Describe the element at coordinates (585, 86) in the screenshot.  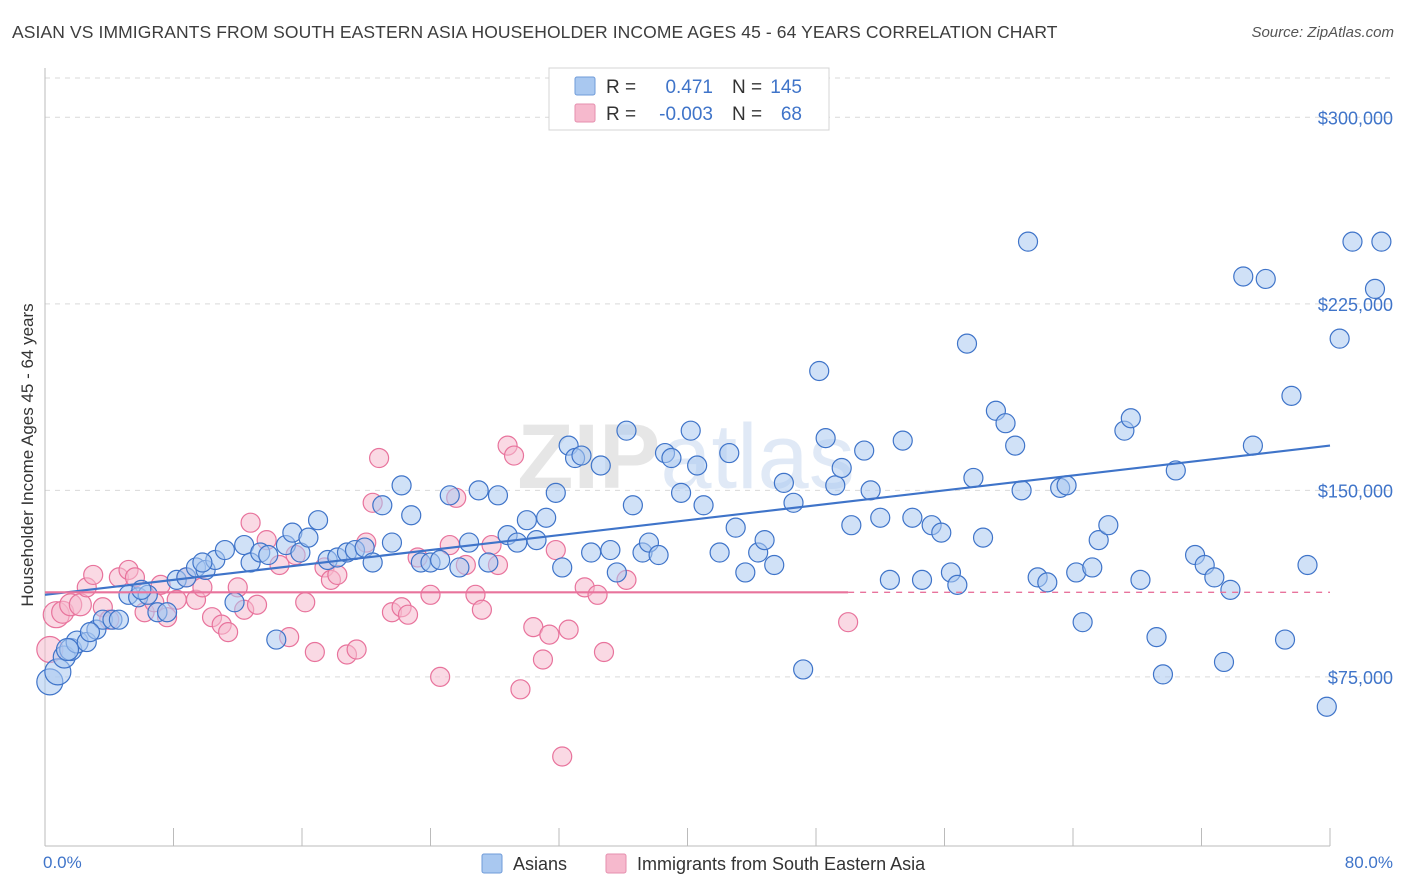
I see `legend-swatch-asians` at that location.